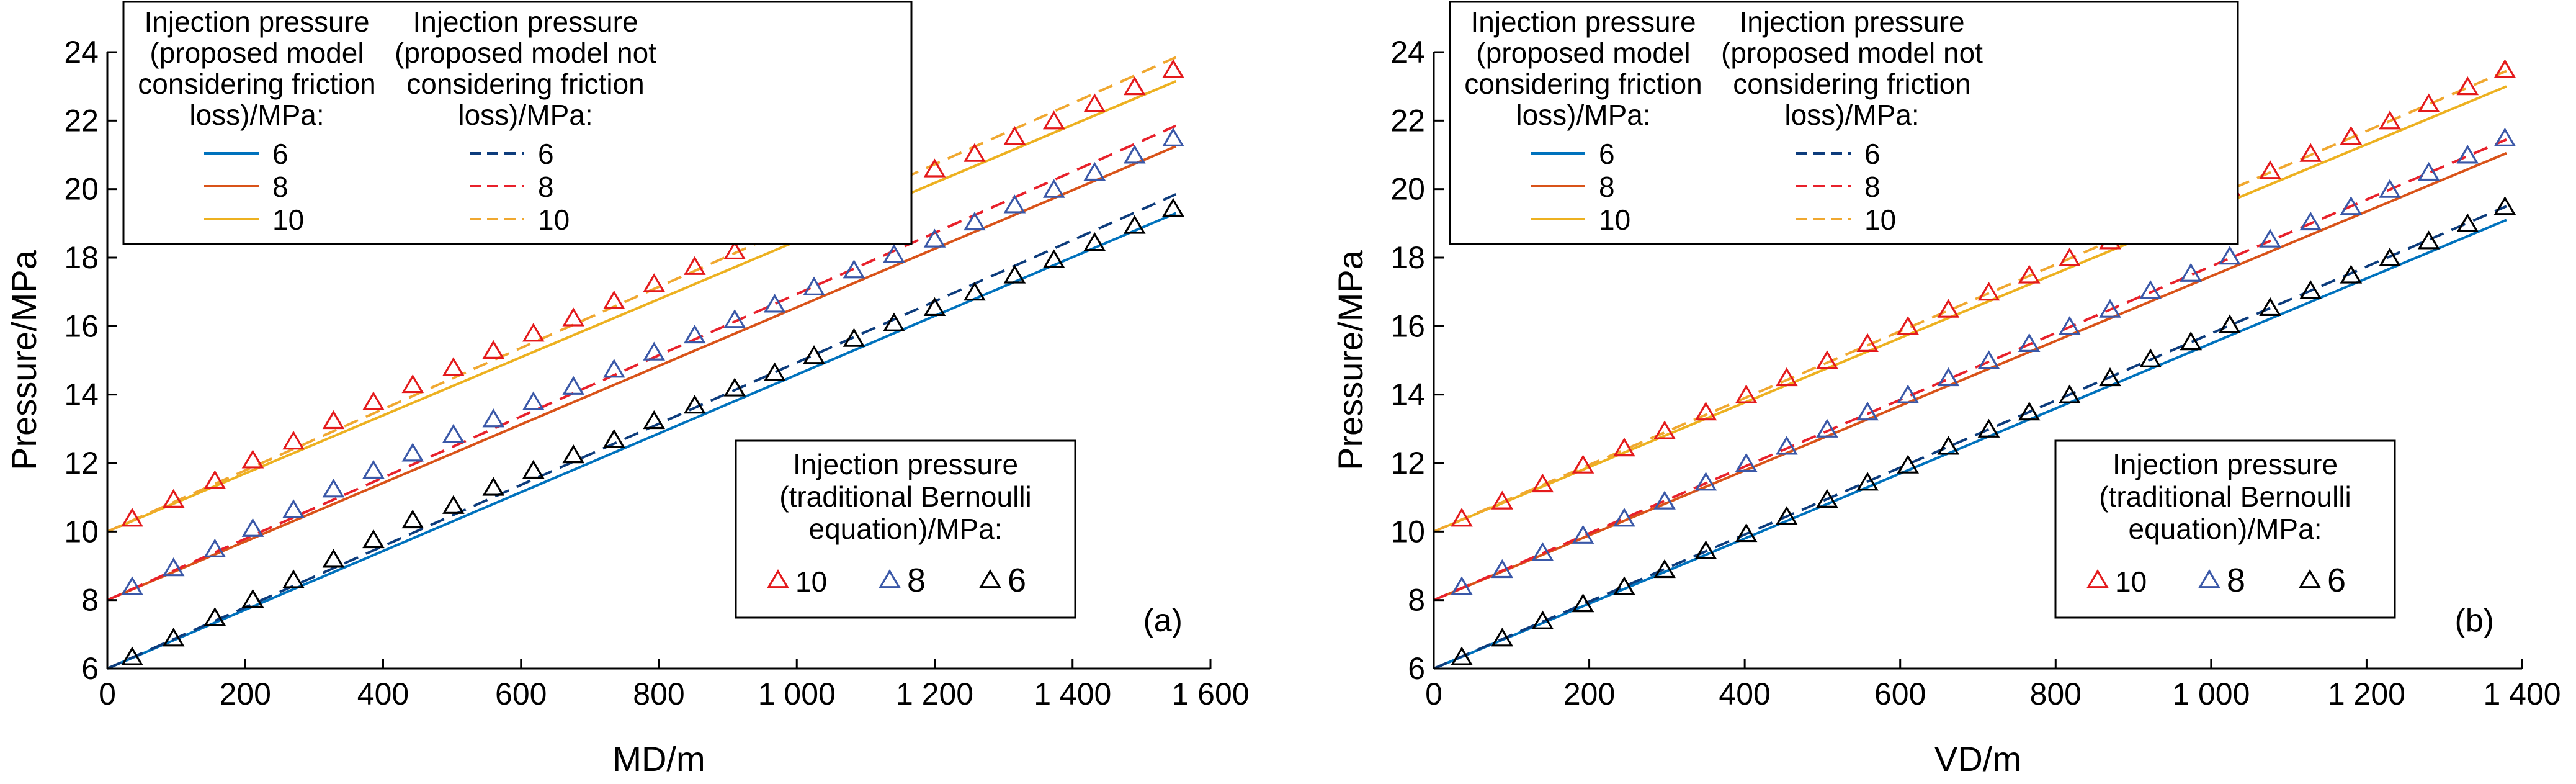 This screenshot has width=2576, height=784. What do you see at coordinates (1852, 53) in the screenshot?
I see `legend-nofriction-title-line: (proposed model not` at bounding box center [1852, 53].